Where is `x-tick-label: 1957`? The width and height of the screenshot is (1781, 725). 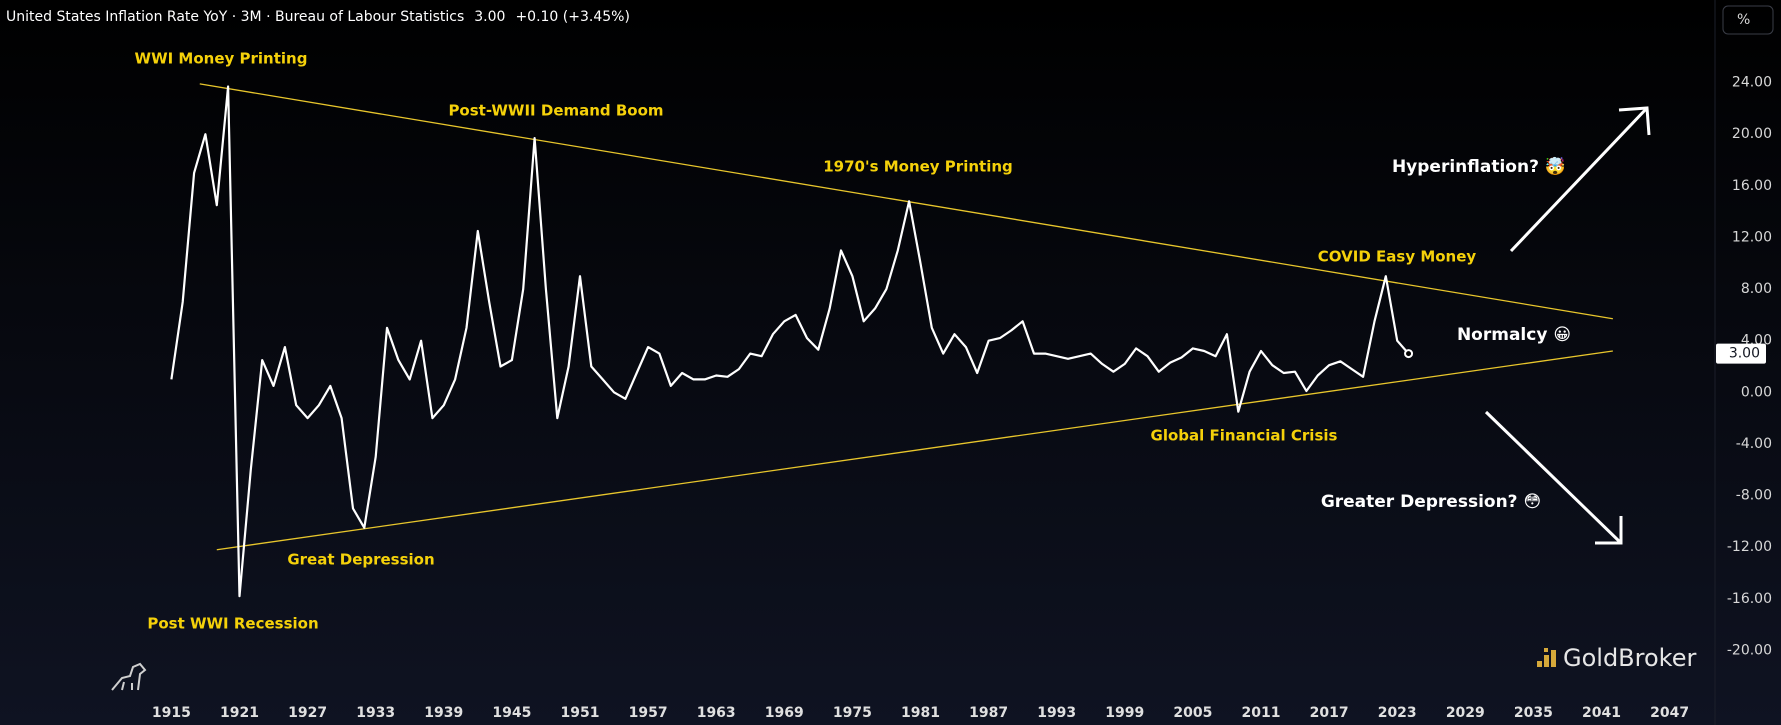
x-tick-label: 1957 is located at coordinates (648, 713).